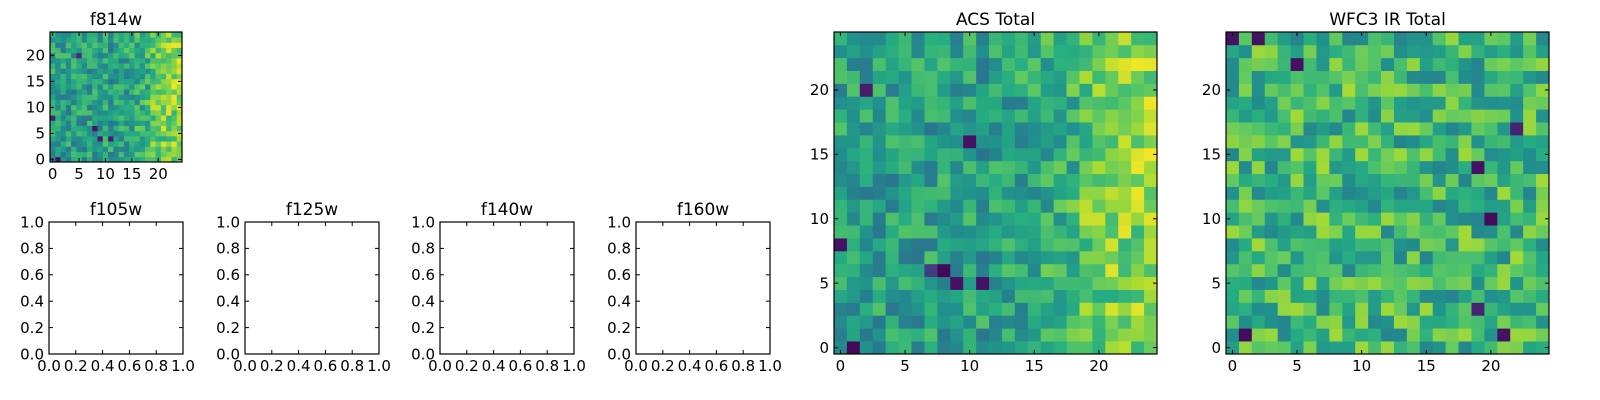 Image resolution: width=1600 pixels, height=400 pixels. Describe the element at coordinates (423, 275) in the screenshot. I see `y-tick-label: 0.6` at that location.